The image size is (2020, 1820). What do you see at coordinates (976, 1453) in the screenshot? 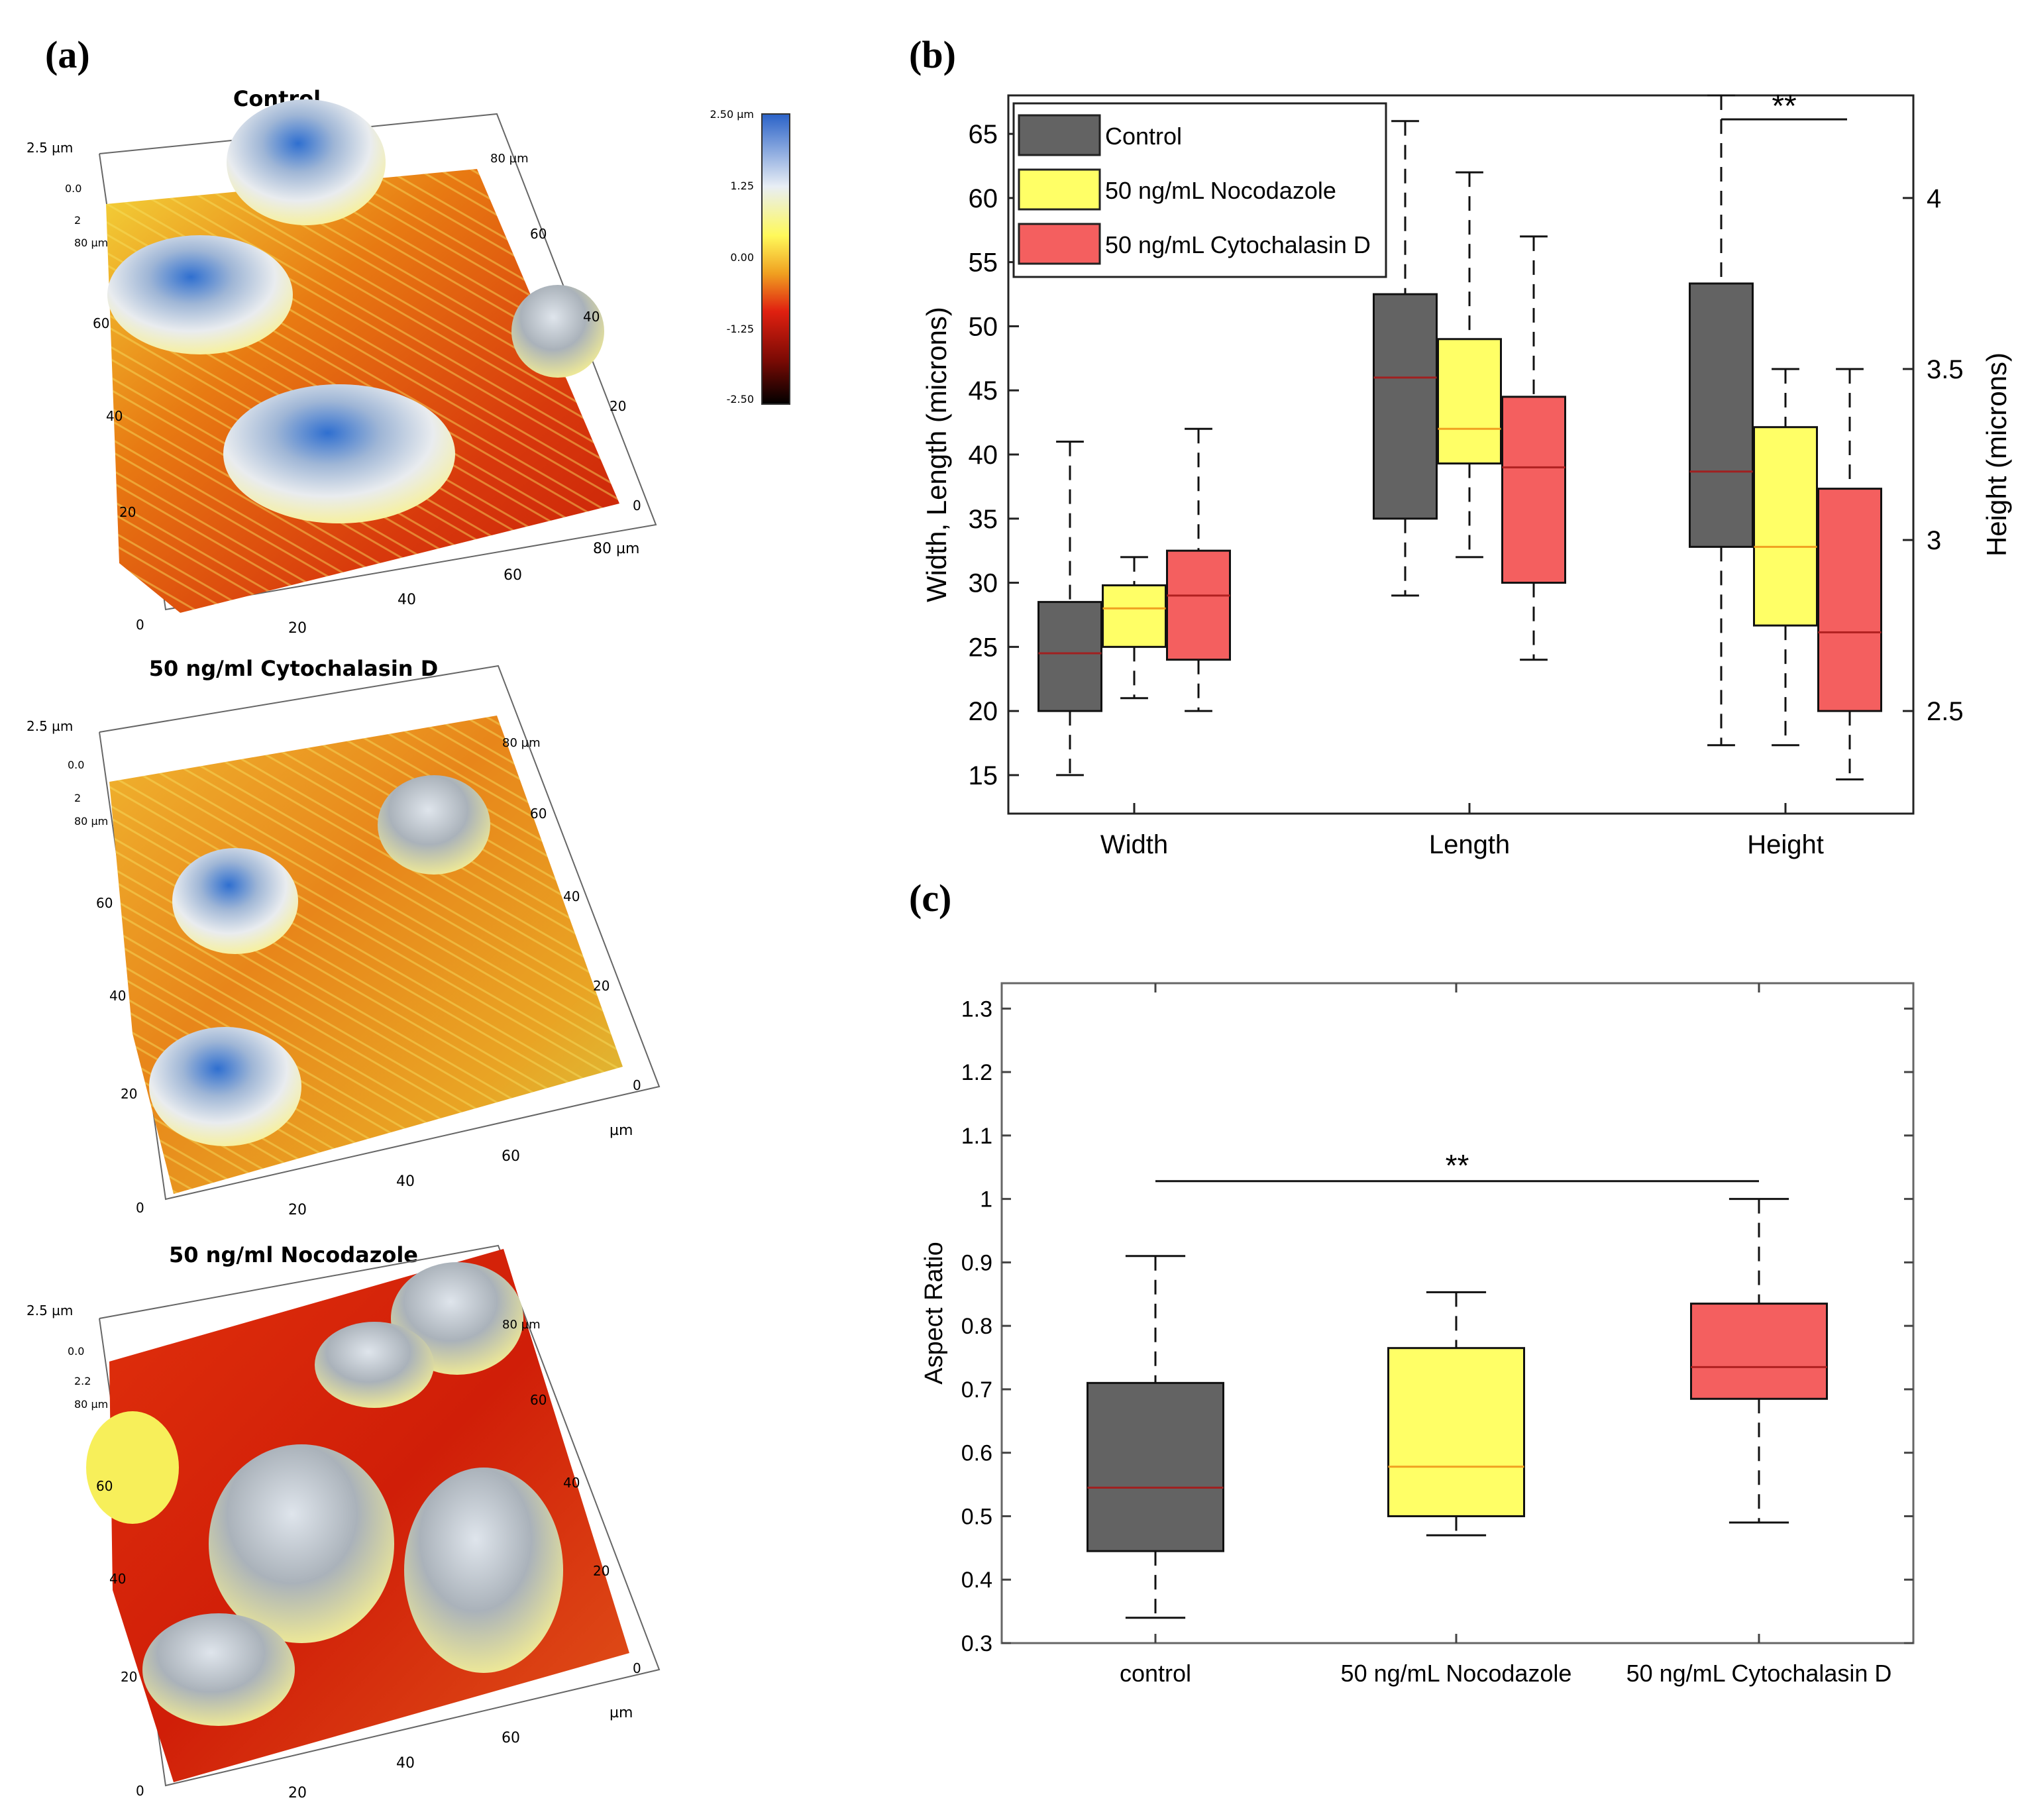
I see `y-tick-label: 0.6` at bounding box center [976, 1453].